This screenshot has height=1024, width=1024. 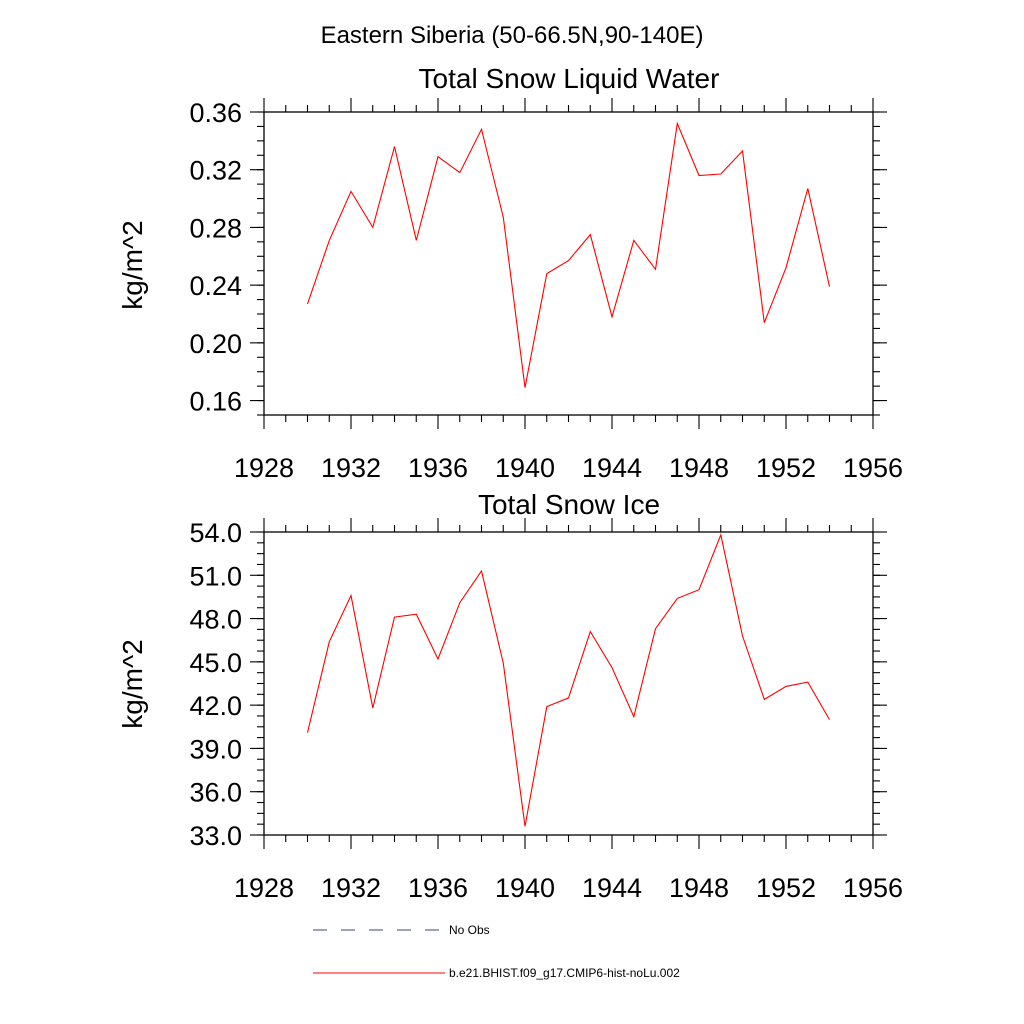 What do you see at coordinates (564, 973) in the screenshot?
I see `legend-label-model: b.e21.BHIST.f09_g17.CMIP6-hist-noLu.002` at bounding box center [564, 973].